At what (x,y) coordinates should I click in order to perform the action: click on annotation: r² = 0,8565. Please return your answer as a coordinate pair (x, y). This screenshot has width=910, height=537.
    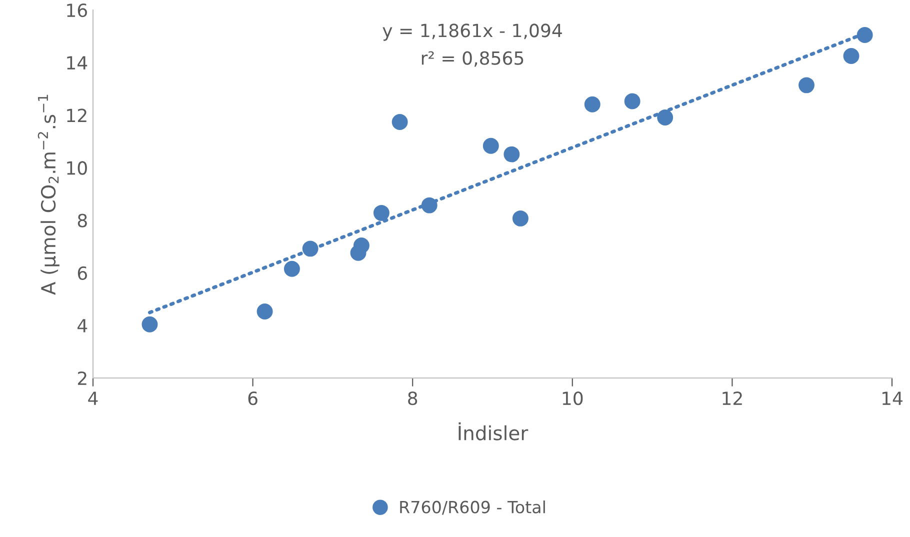
    Looking at the image, I should click on (473, 59).